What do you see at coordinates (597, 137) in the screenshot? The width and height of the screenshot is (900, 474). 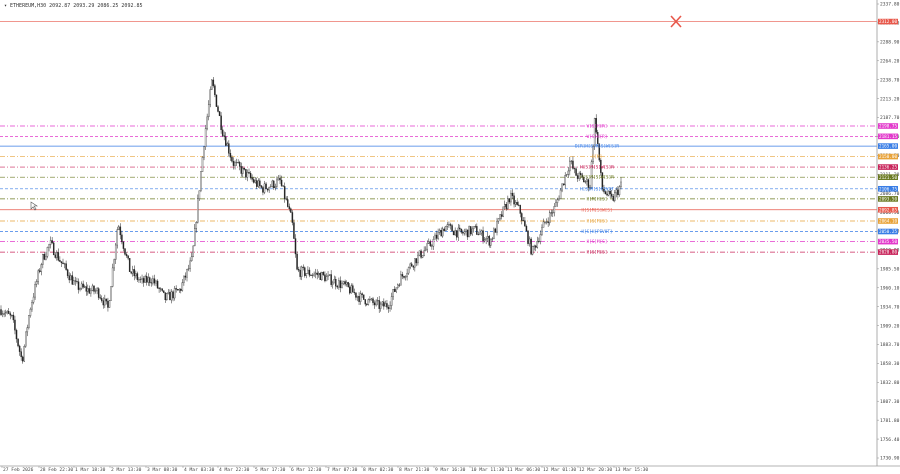 I see `level-label: W[S]H[R]` at bounding box center [597, 137].